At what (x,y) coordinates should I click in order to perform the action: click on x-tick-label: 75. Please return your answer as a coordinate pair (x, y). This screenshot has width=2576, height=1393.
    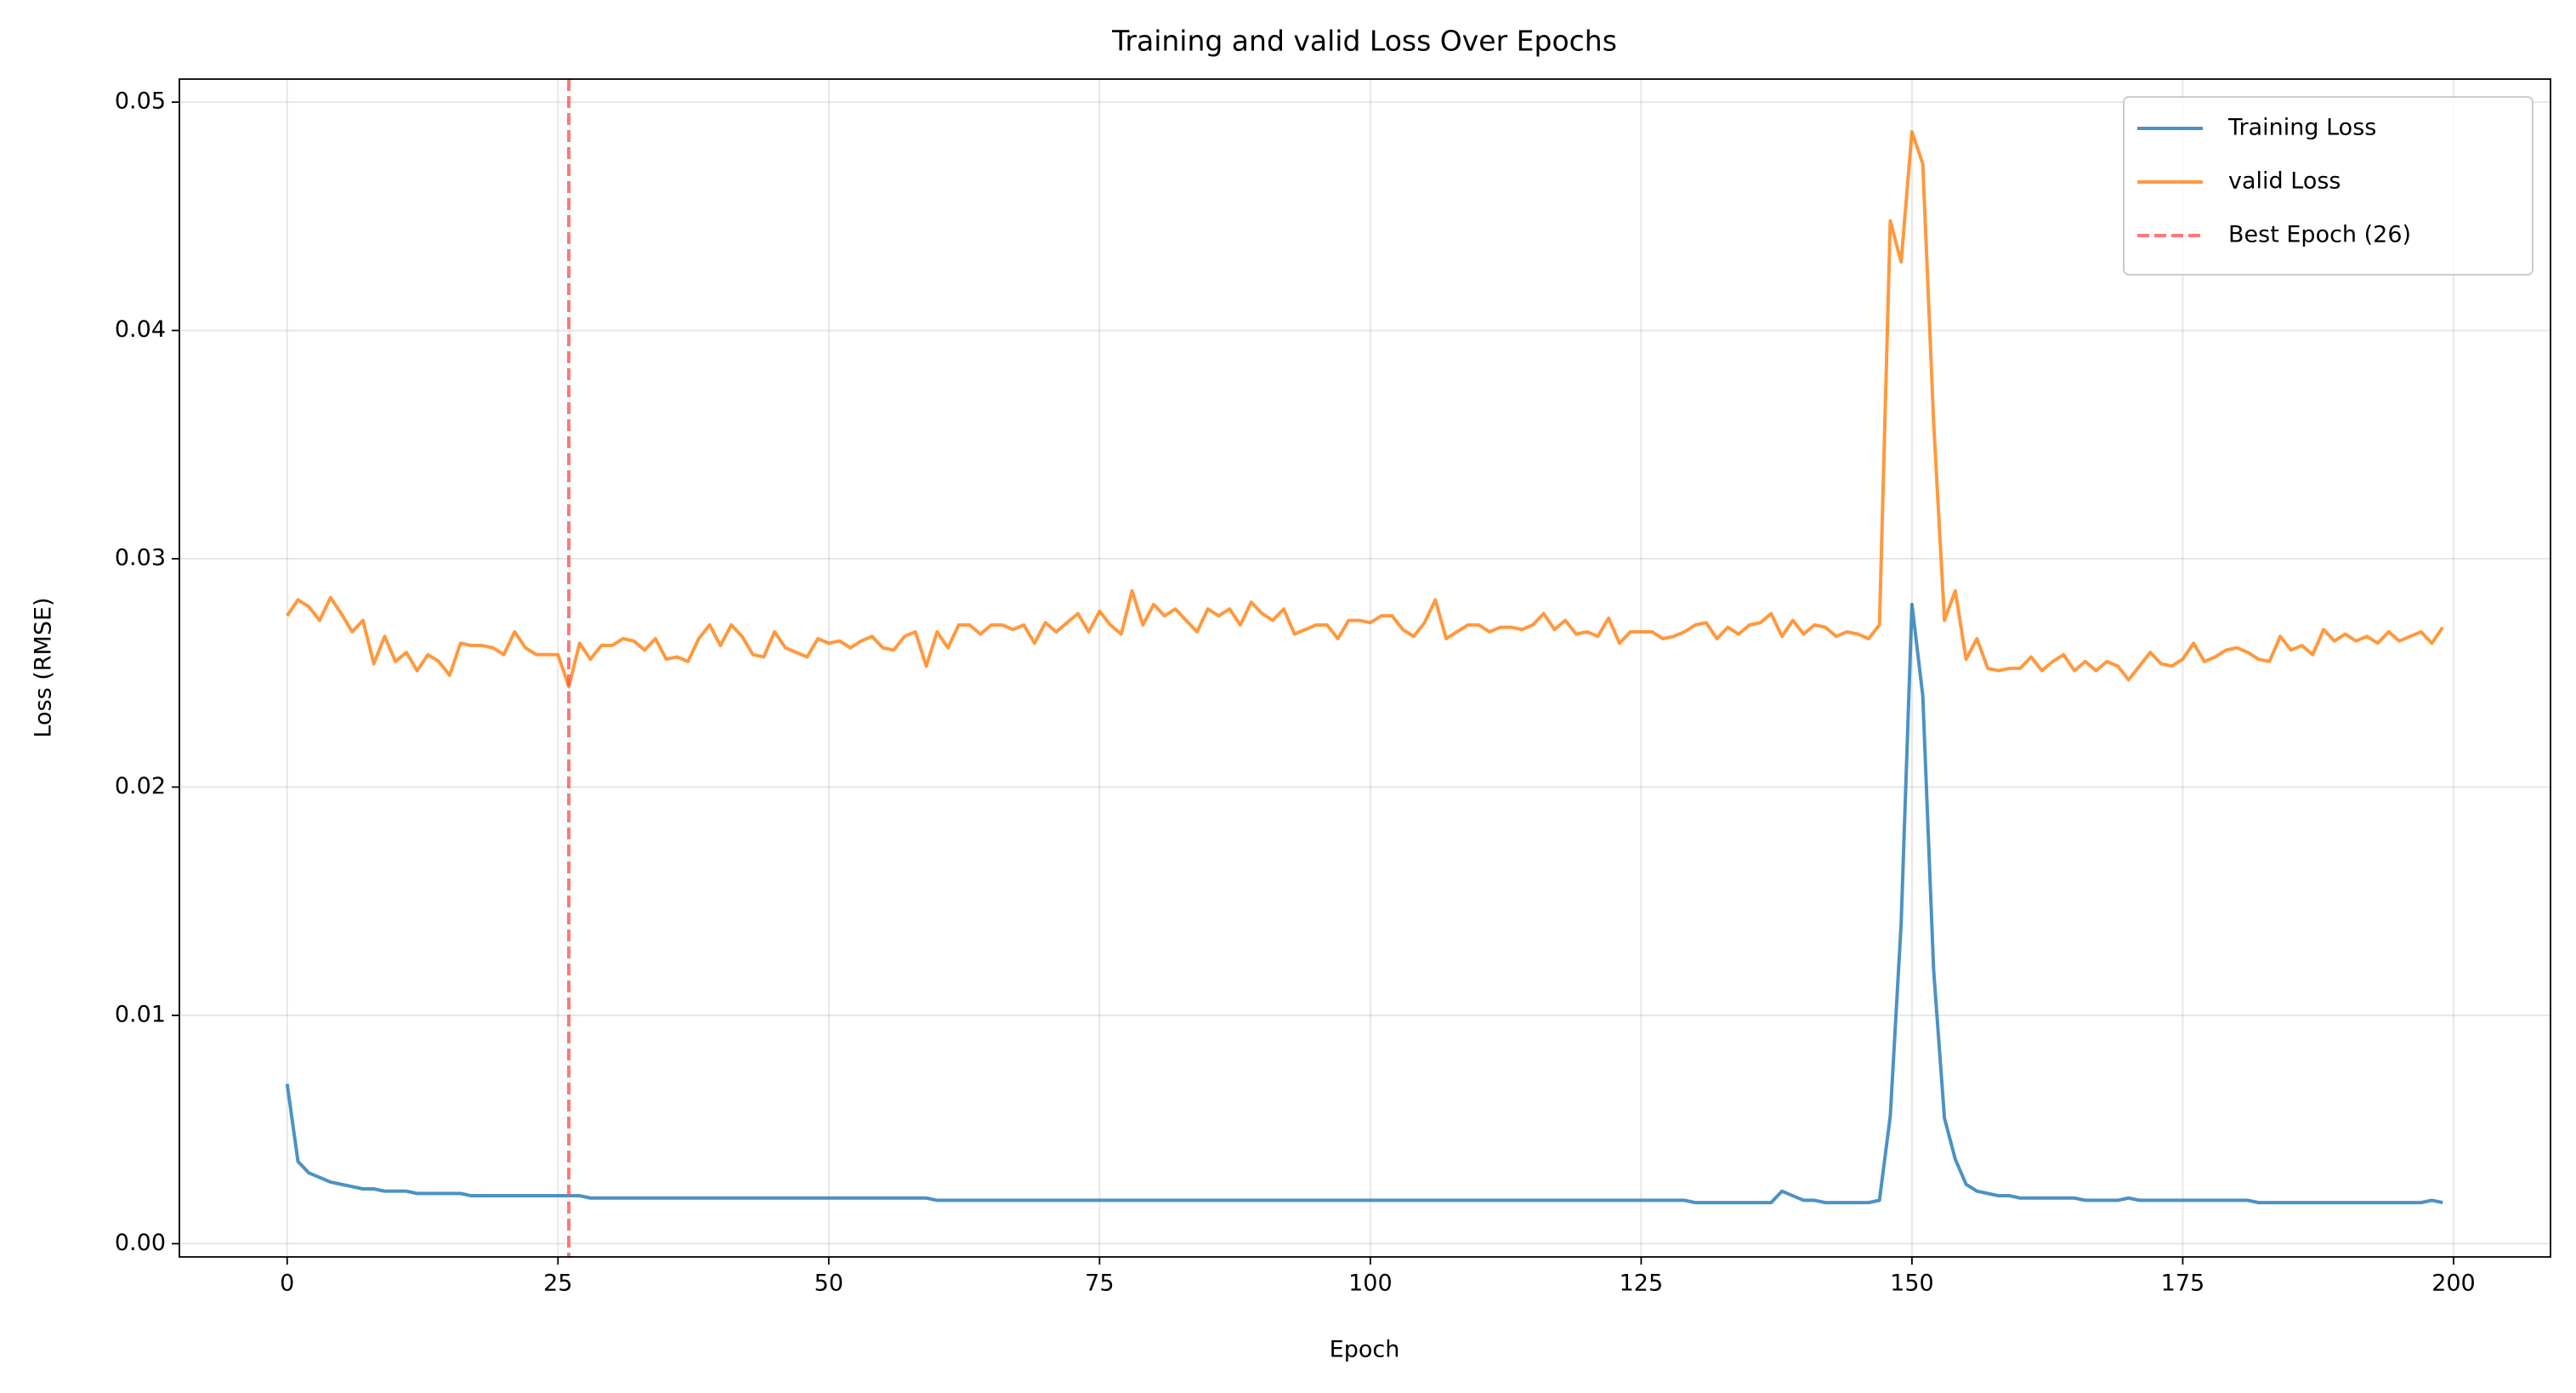
    Looking at the image, I should click on (1100, 1284).